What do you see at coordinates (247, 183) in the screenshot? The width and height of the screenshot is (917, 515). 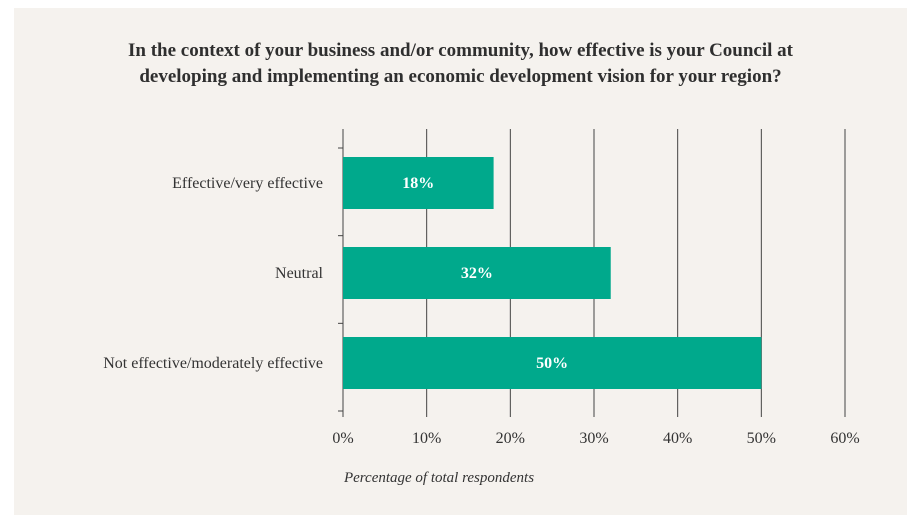 I see `category-label: Effective/very effective` at bounding box center [247, 183].